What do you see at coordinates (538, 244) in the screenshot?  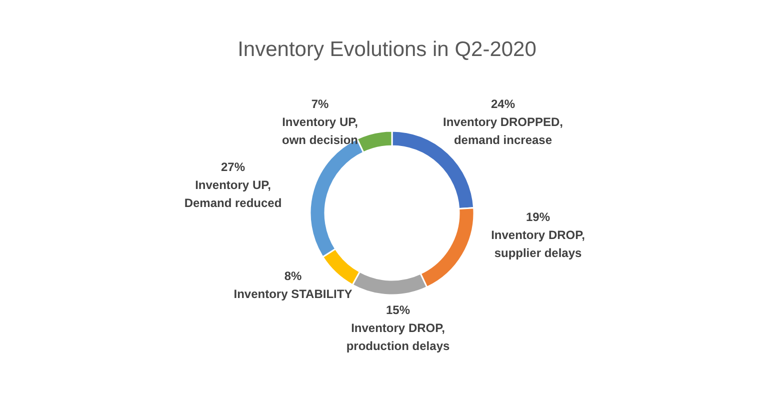 I see `slice-label: Inventory DROP, supplier delays` at bounding box center [538, 244].